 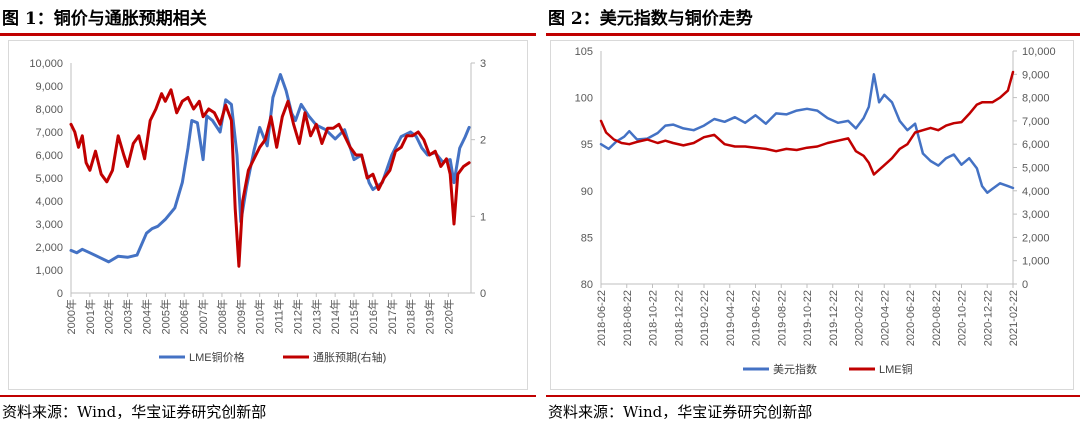 What do you see at coordinates (297, 316) in the screenshot?
I see `x-tick-label: 2012年` at bounding box center [297, 316].